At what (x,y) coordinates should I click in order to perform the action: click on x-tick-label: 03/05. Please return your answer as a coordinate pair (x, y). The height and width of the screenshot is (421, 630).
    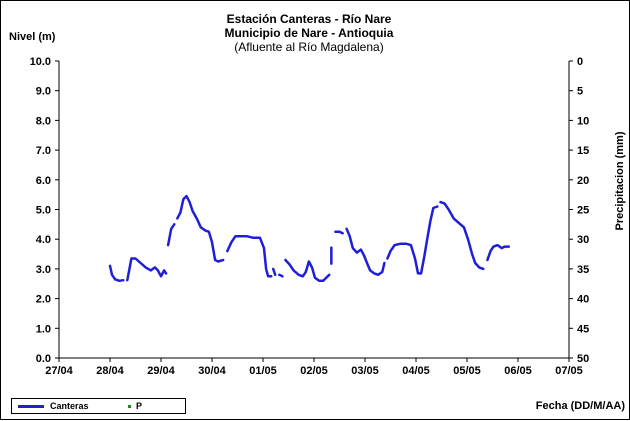
    Looking at the image, I should click on (365, 371).